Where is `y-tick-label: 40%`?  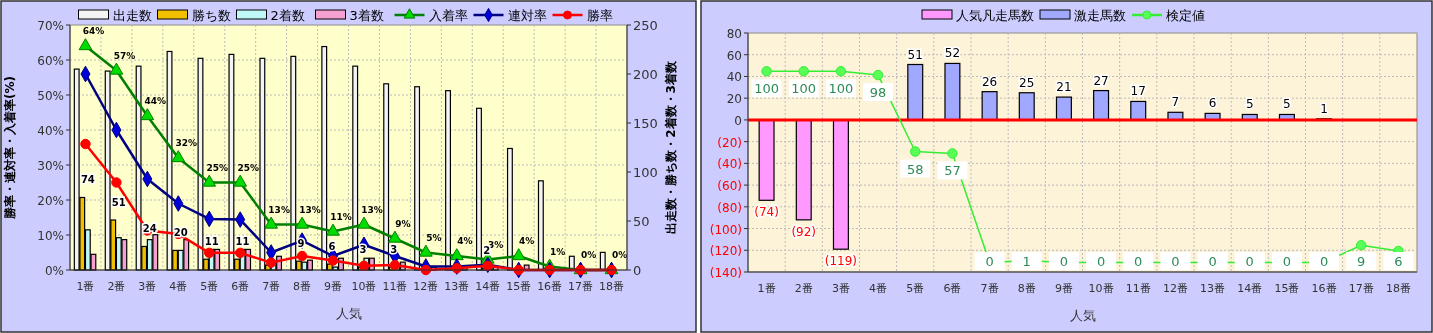 y-tick-label: 40% is located at coordinates (50, 131).